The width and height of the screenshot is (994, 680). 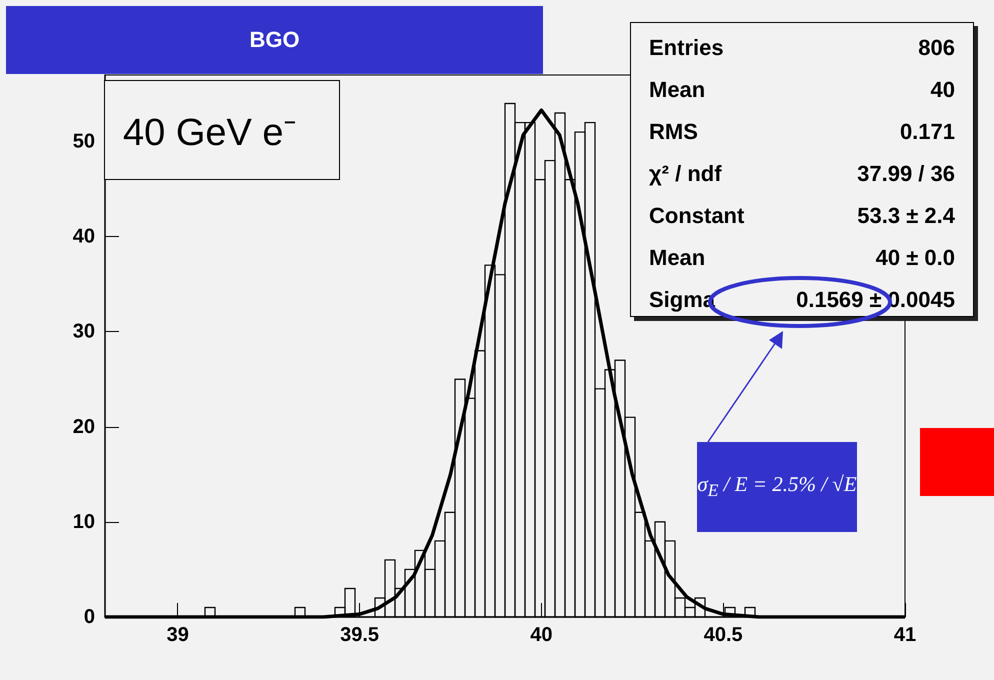 I want to click on annotation: χ² / ndf, so click(x=685, y=174).